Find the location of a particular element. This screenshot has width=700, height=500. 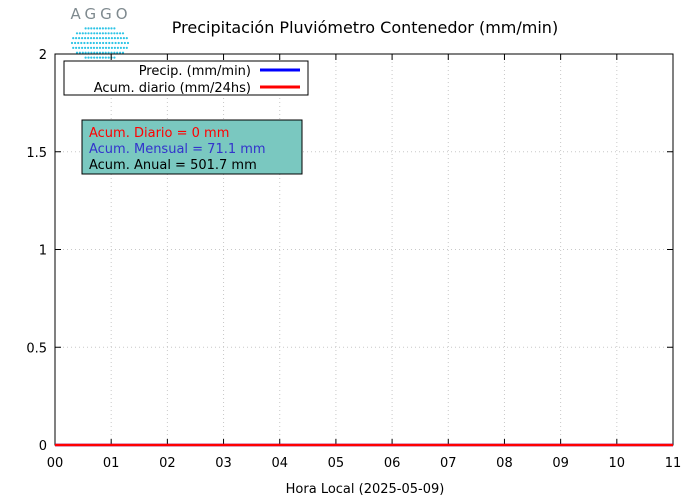

aggo-logo: AGGO is located at coordinates (100, 32).